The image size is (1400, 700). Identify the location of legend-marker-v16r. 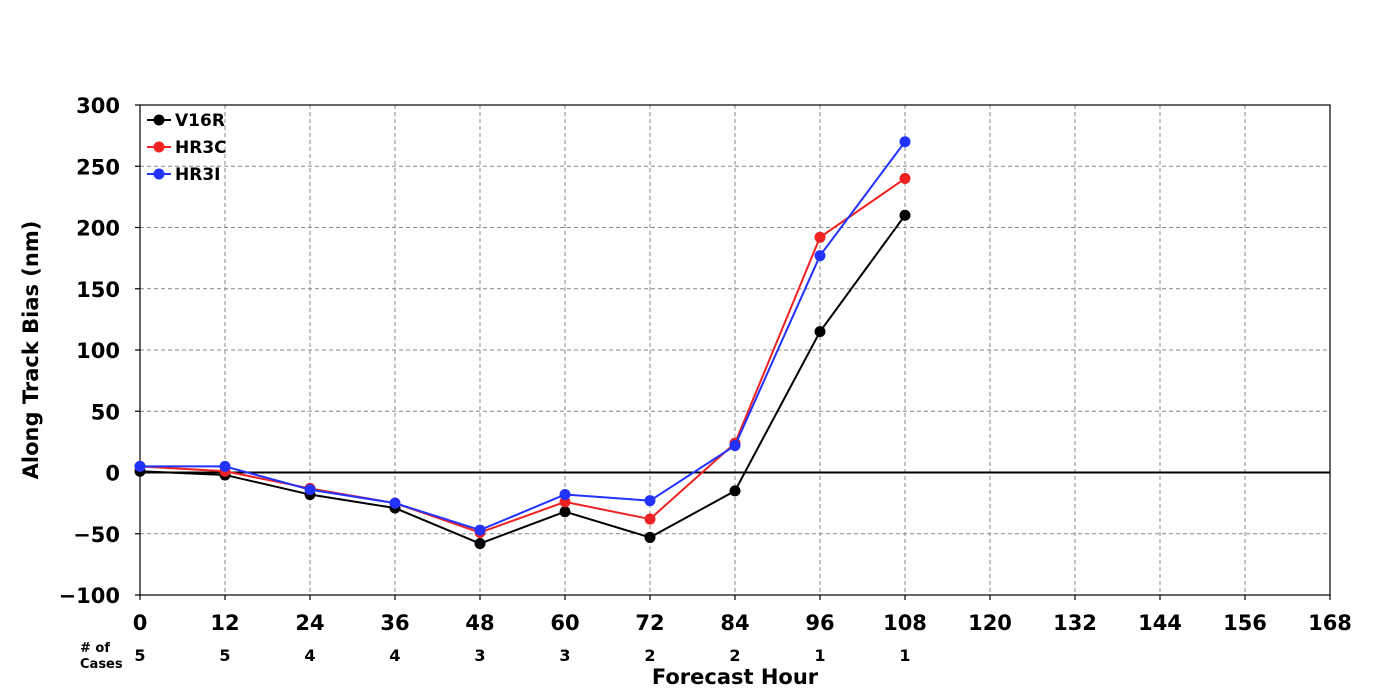
(159, 120).